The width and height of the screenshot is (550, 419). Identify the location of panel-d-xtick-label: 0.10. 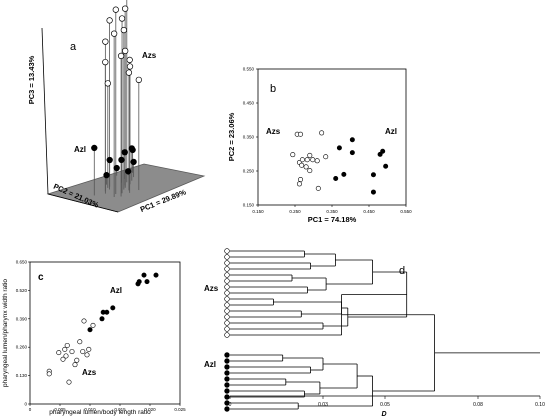
(540, 405).